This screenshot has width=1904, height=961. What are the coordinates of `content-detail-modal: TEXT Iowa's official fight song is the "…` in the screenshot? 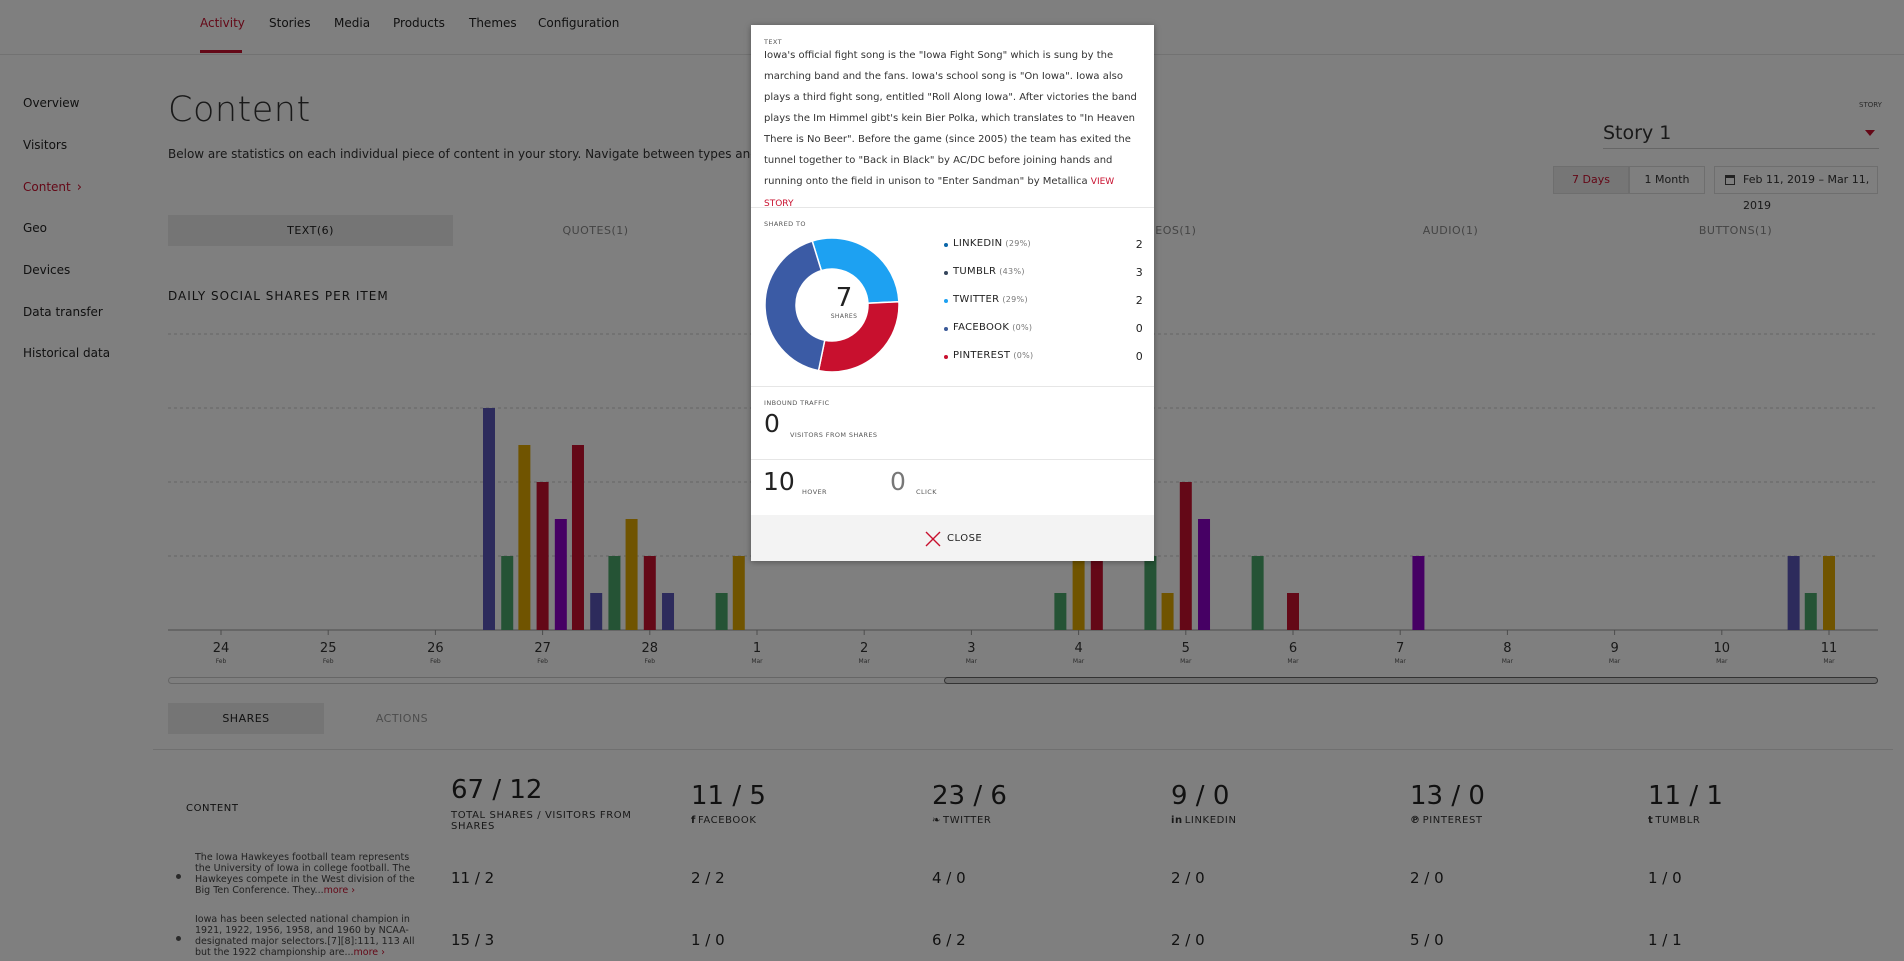 It's located at (952, 293).